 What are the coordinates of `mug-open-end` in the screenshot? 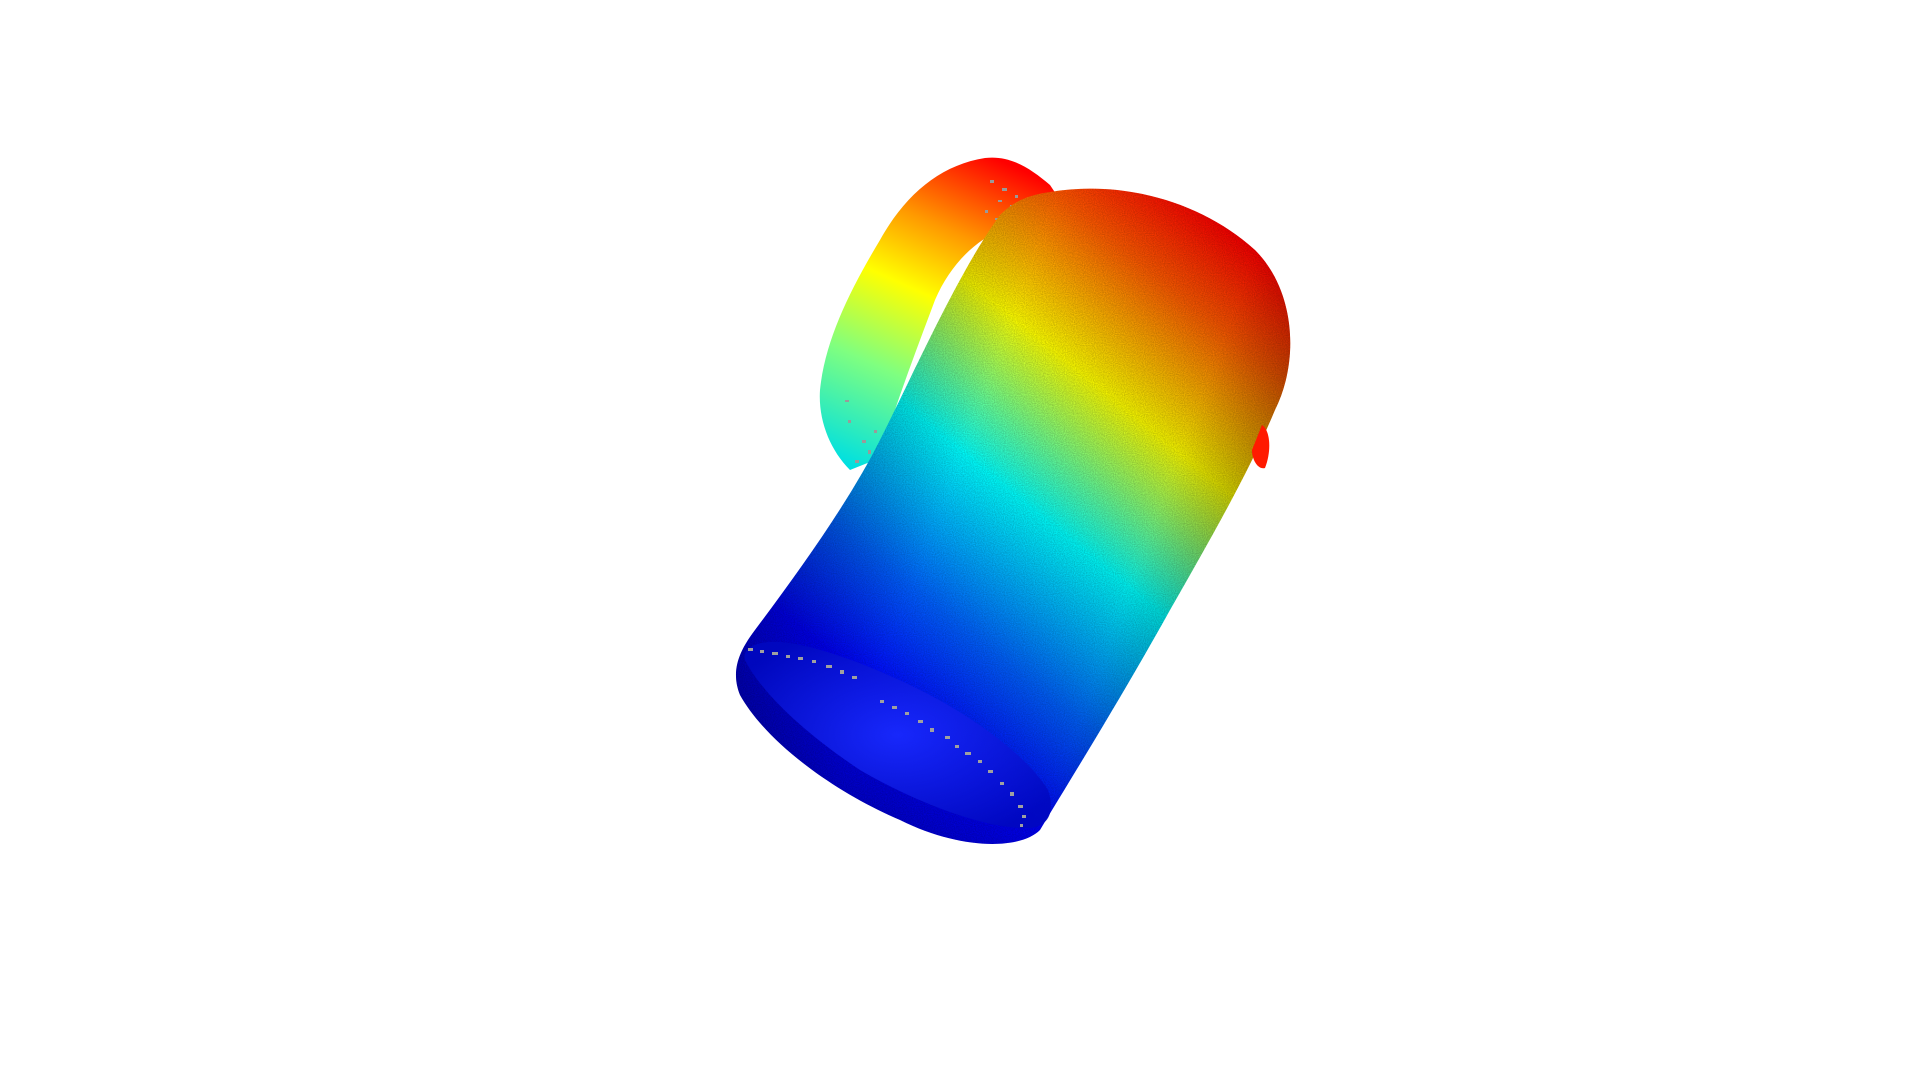 It's located at (897, 735).